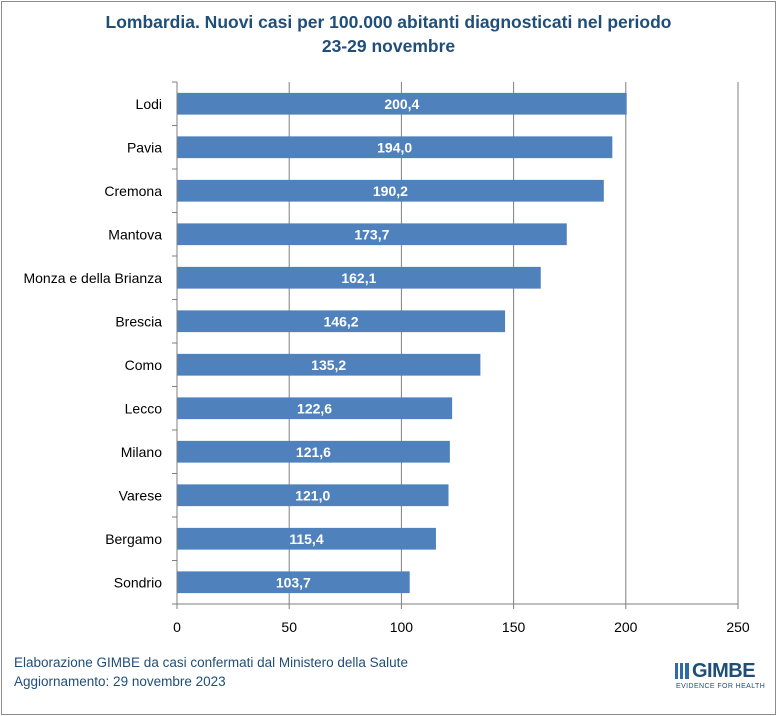 The height and width of the screenshot is (716, 777). I want to click on category-label: Pavia, so click(144, 147).